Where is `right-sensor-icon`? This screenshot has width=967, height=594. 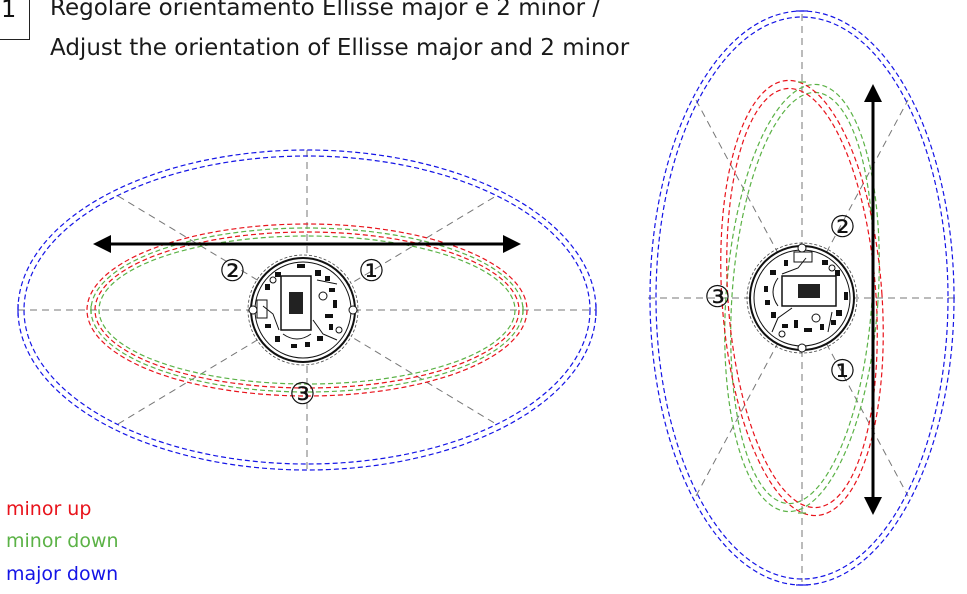
right-sensor-icon is located at coordinates (802, 298).